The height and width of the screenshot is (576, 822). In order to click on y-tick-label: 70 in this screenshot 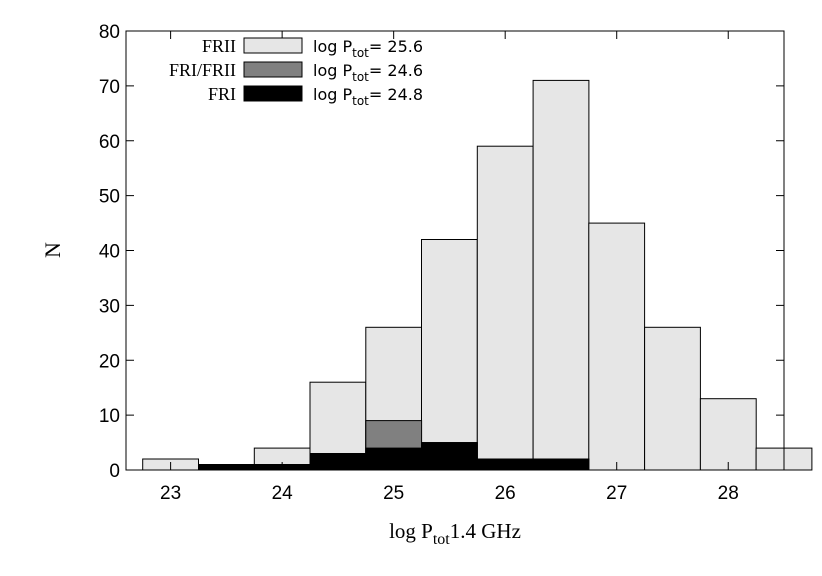, I will do `click(109, 87)`.